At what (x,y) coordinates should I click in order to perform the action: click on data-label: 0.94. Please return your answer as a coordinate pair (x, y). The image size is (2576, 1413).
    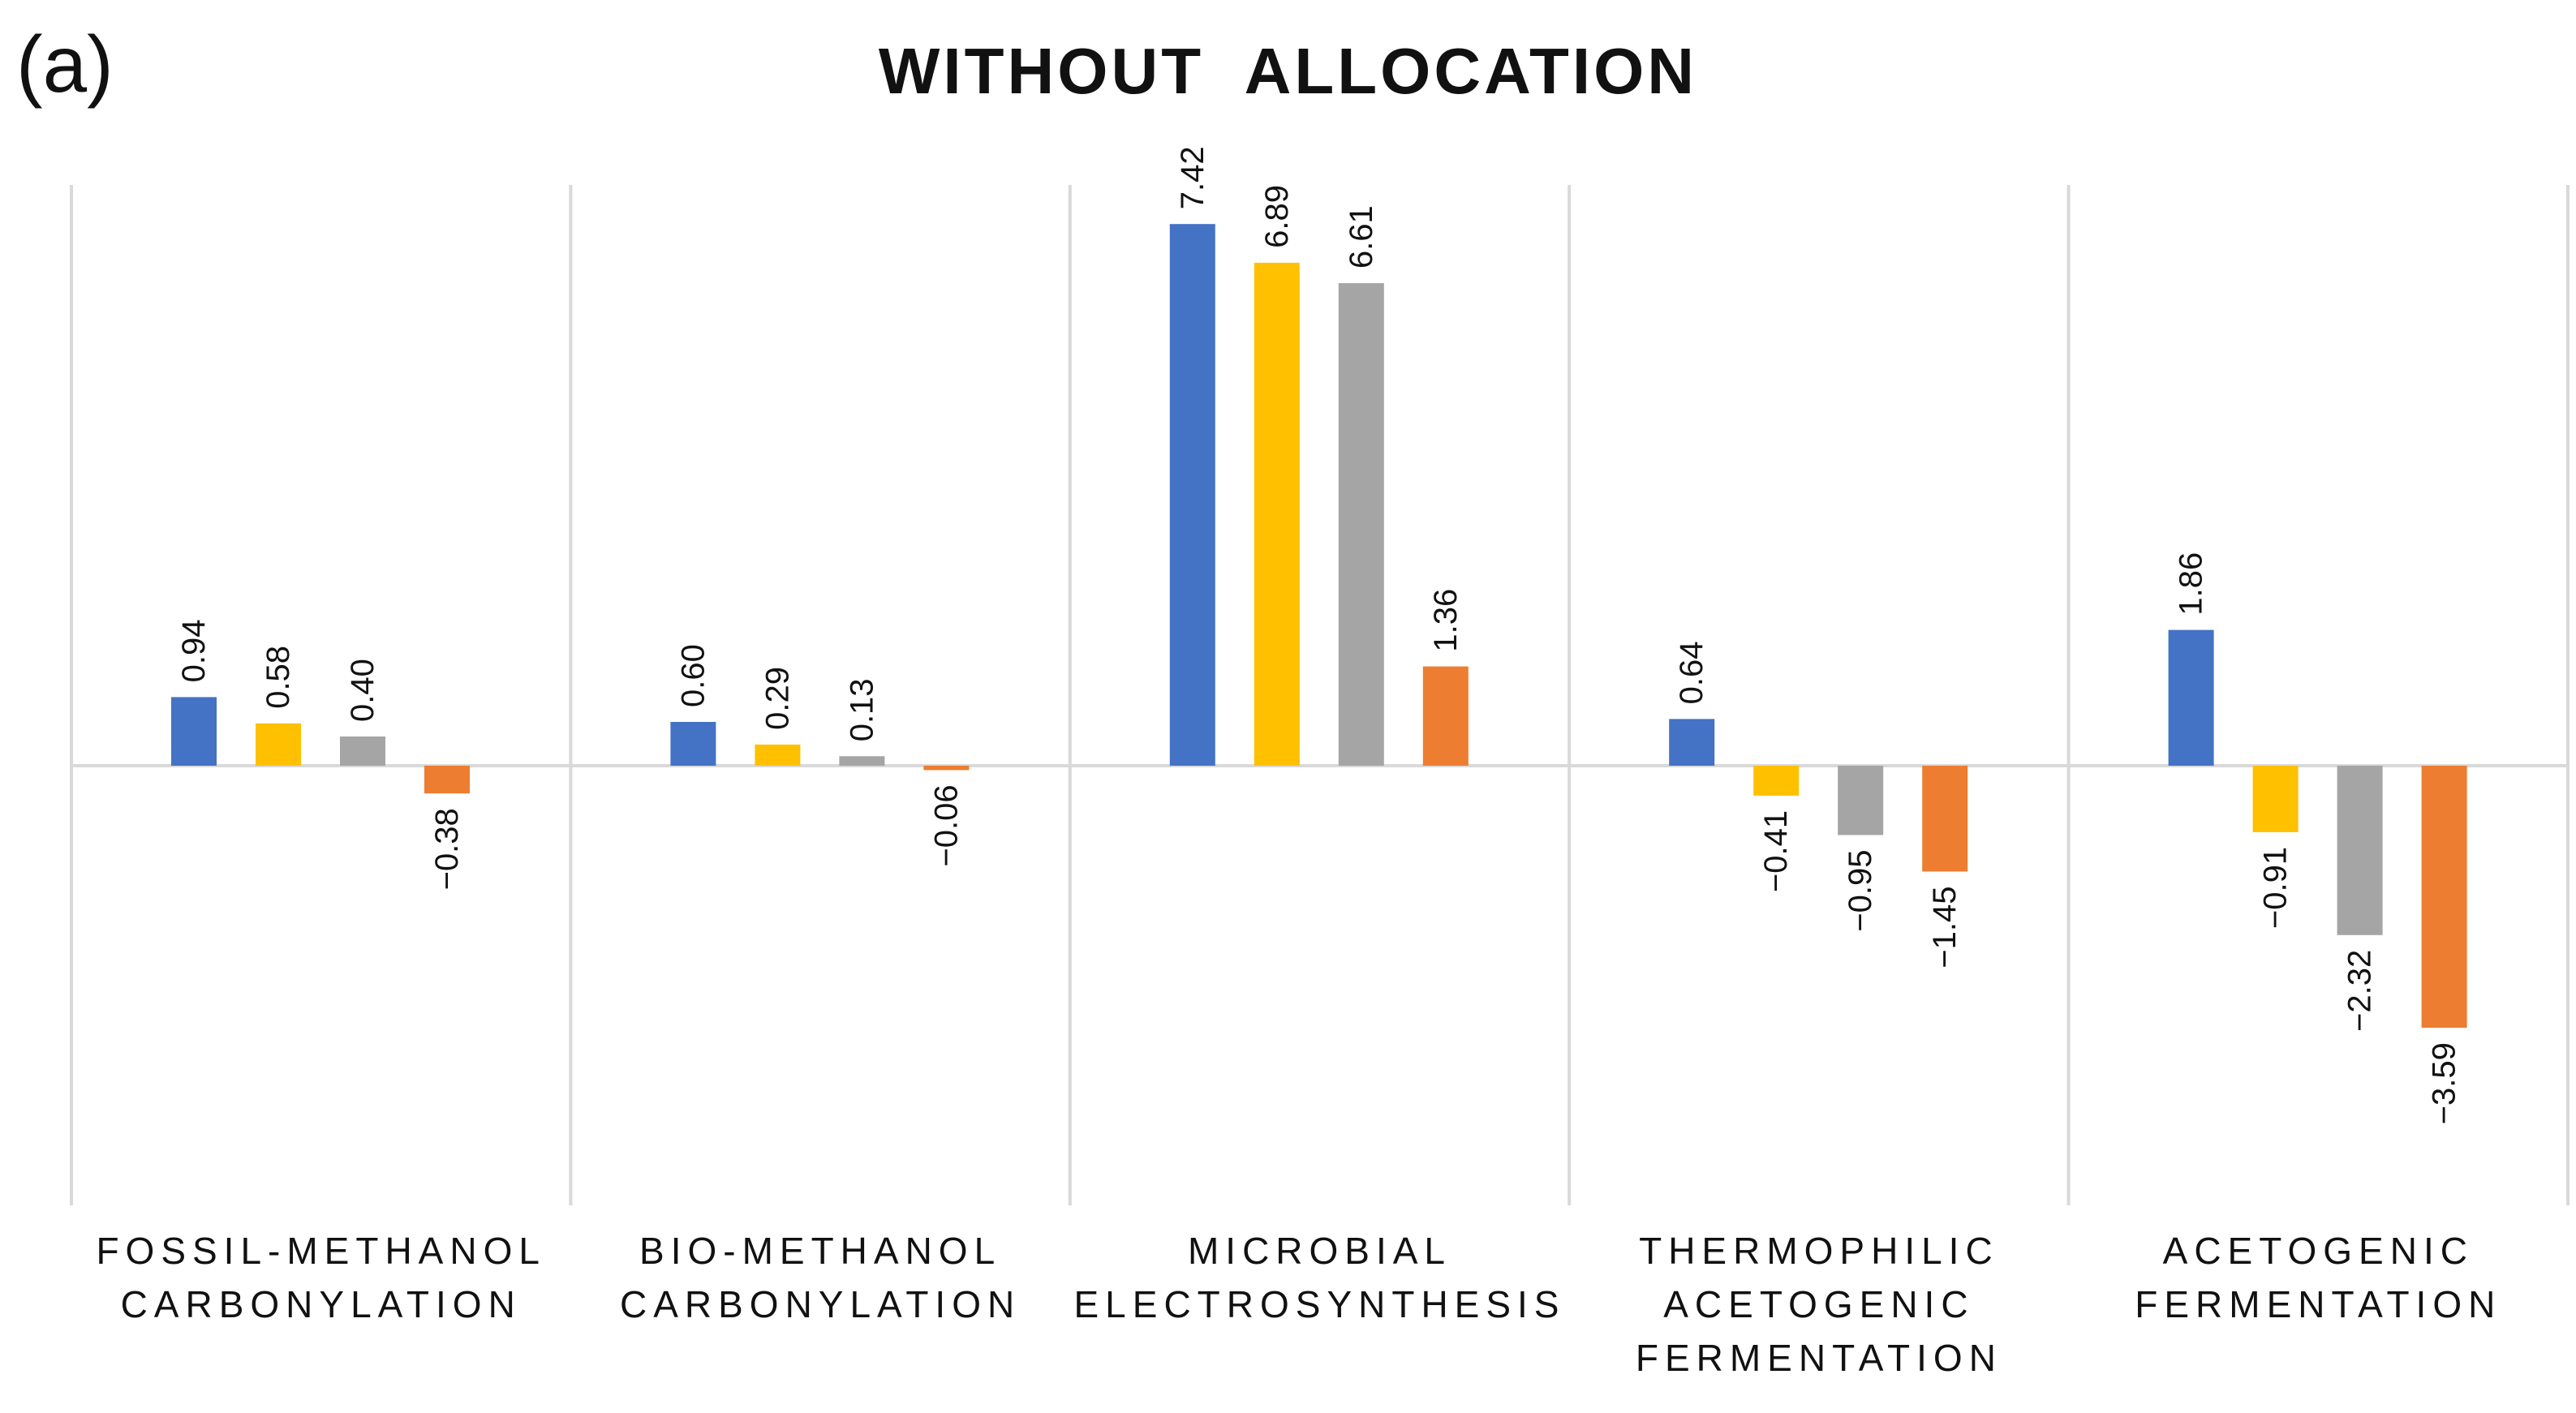
    Looking at the image, I should click on (194, 651).